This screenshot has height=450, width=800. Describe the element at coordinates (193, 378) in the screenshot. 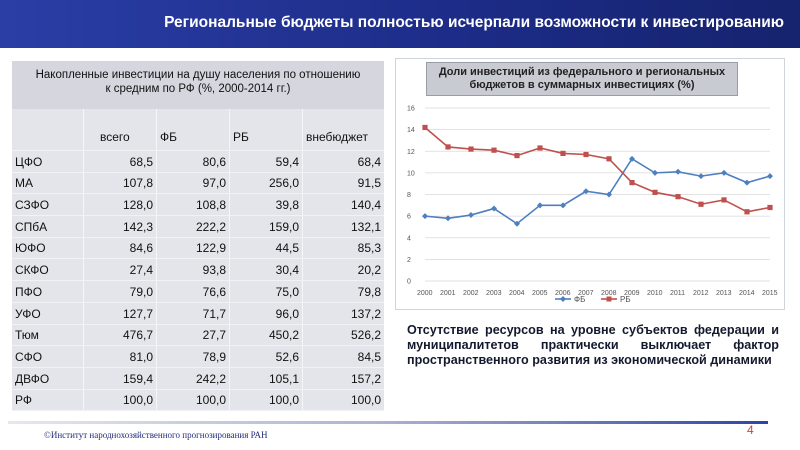

I see `table-cell: 242,2` at that location.